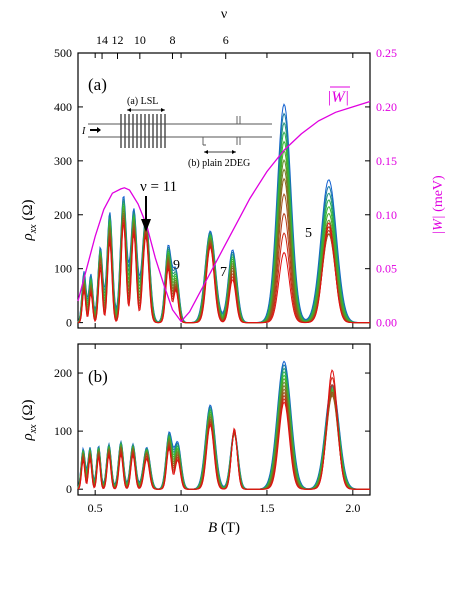 The height and width of the screenshot is (599, 463). Describe the element at coordinates (386, 53) in the screenshot. I see `y2-tick-label: 0.25` at that location.